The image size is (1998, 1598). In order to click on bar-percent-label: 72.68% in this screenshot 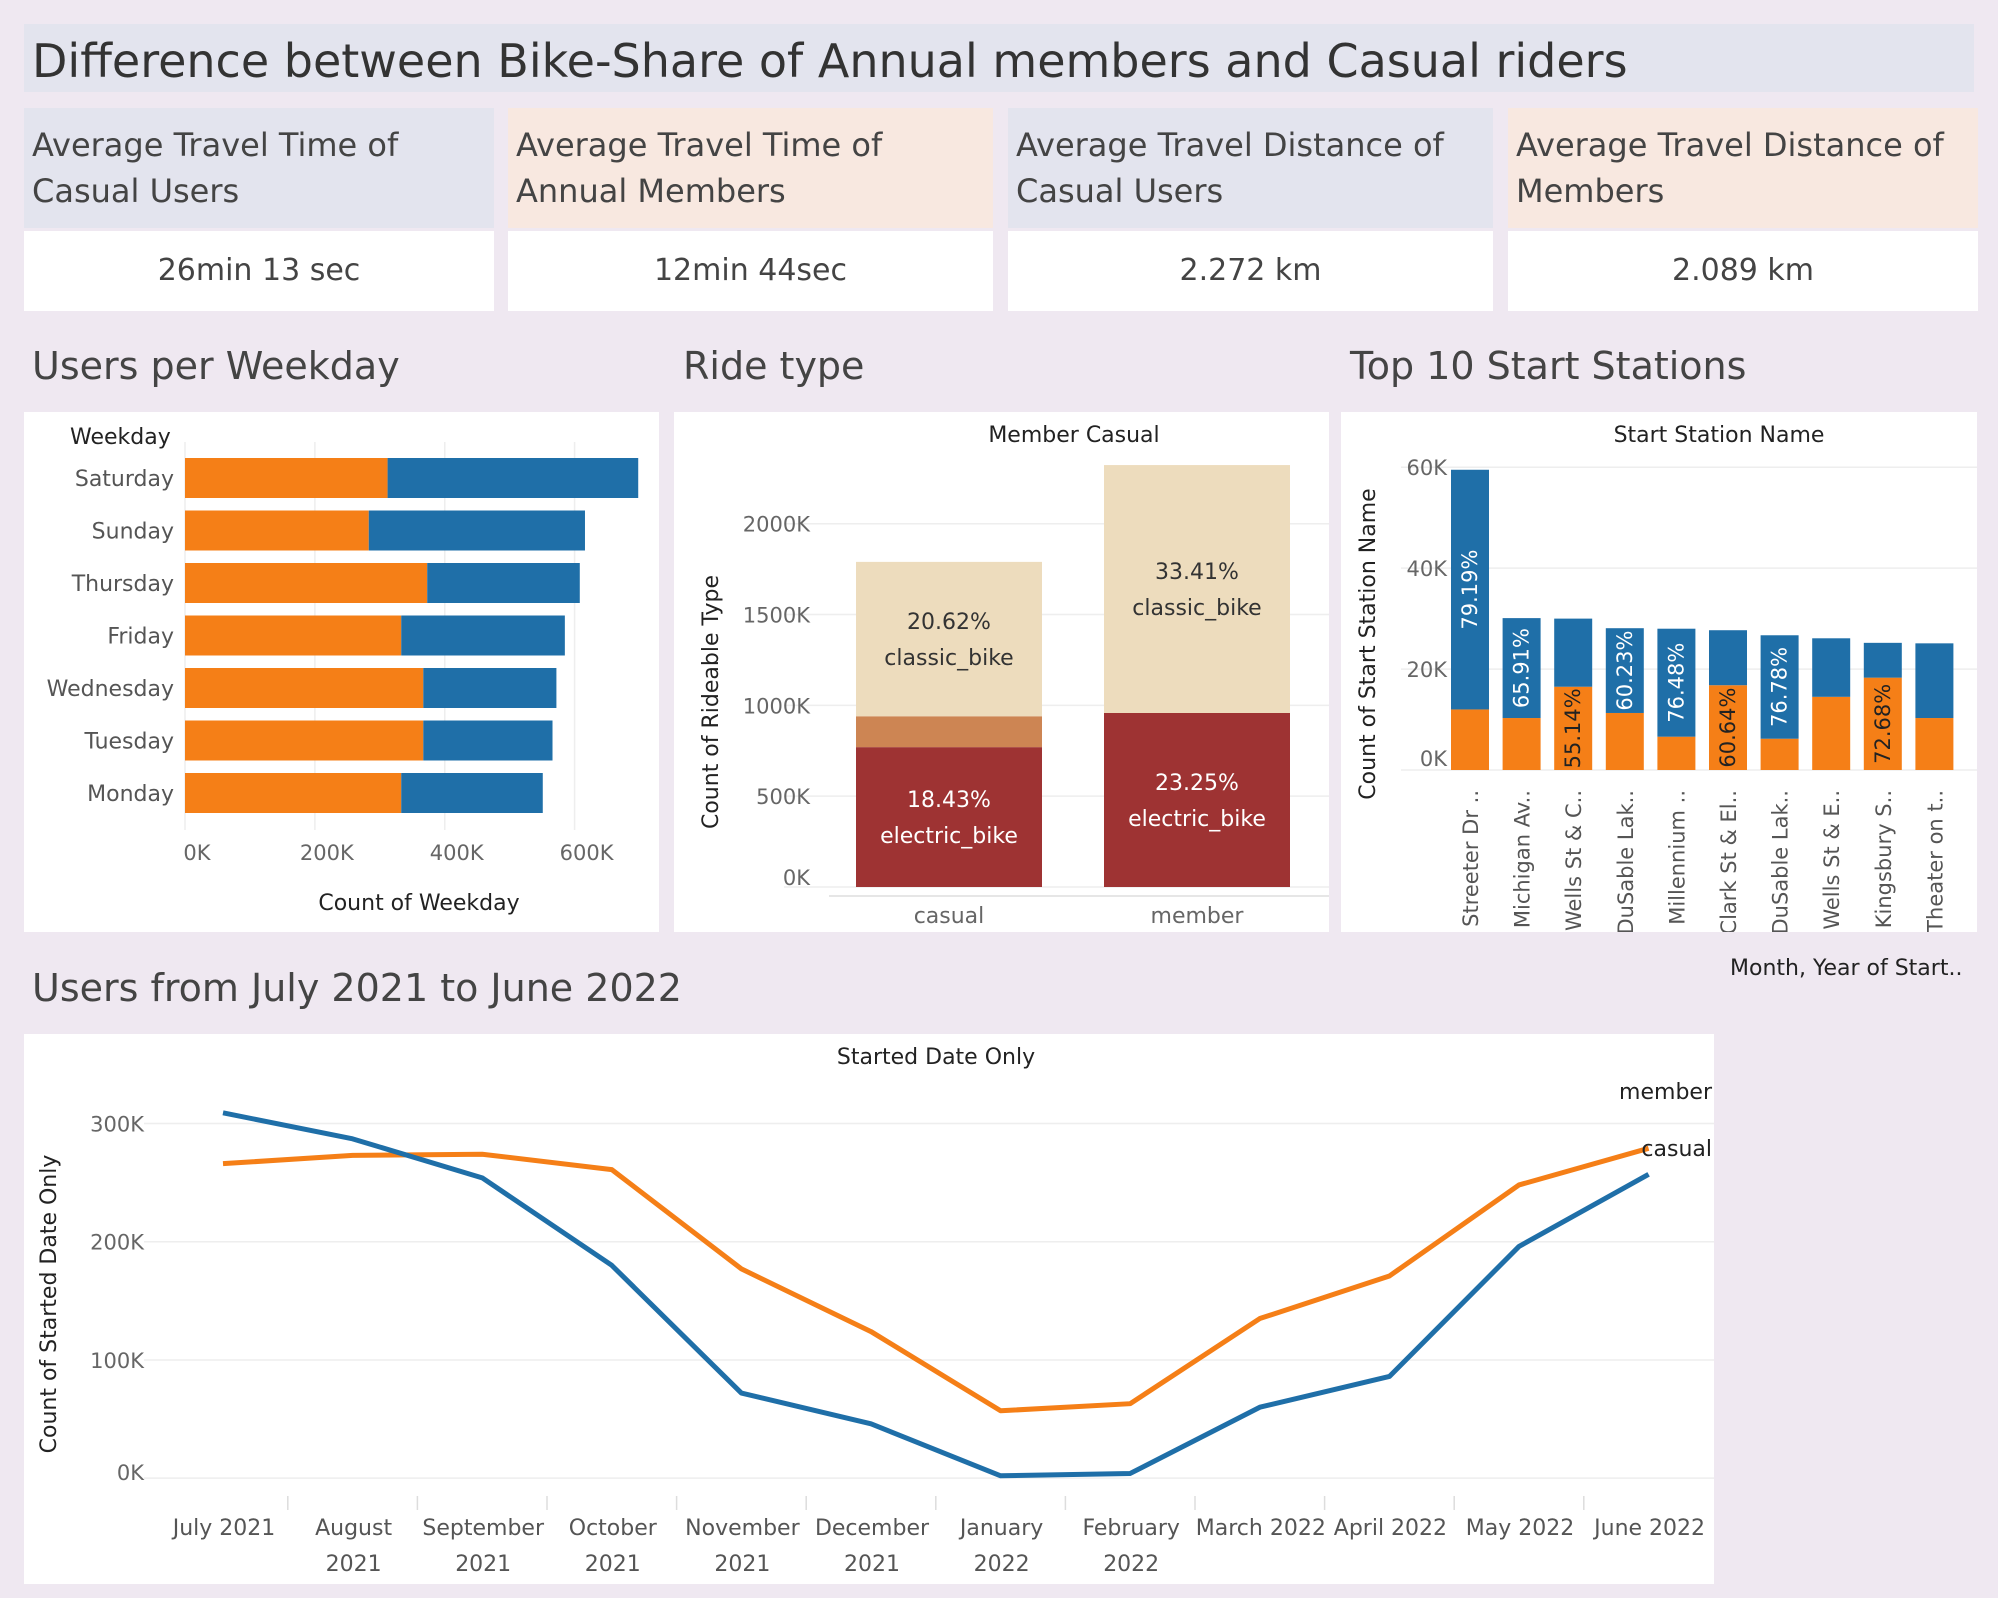, I will do `click(1883, 724)`.